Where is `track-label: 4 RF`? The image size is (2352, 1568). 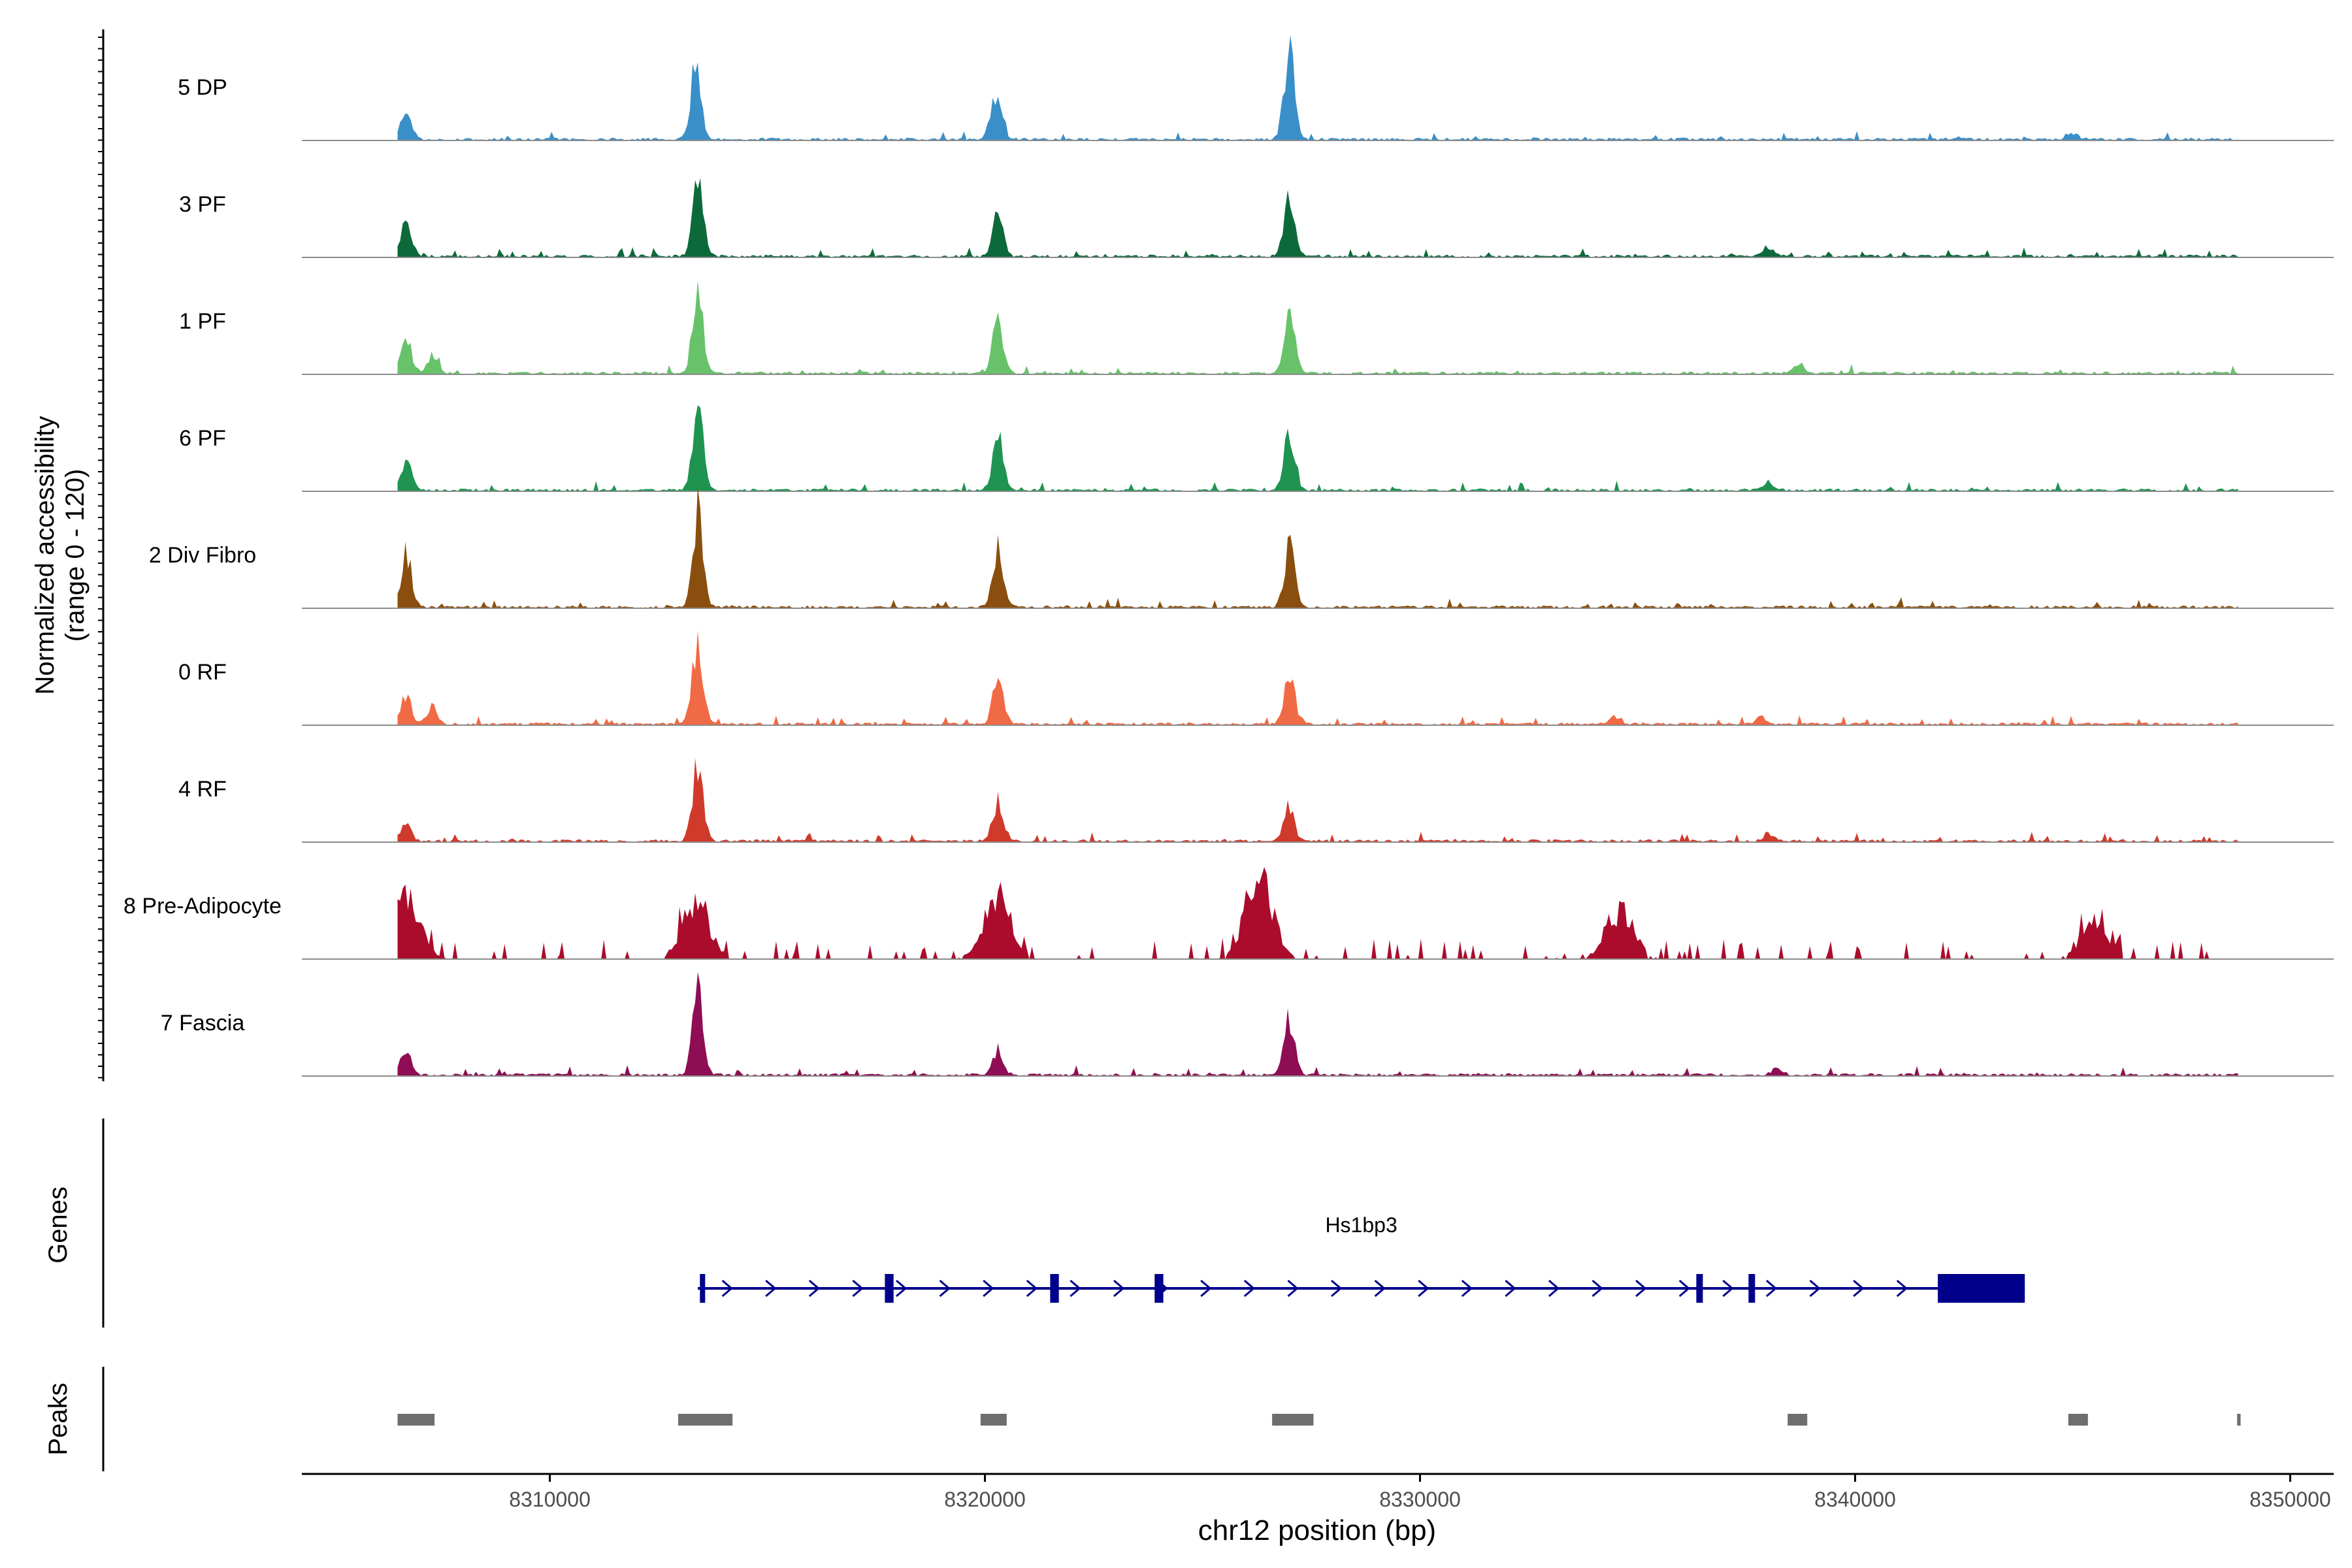 track-label: 4 RF is located at coordinates (202, 789).